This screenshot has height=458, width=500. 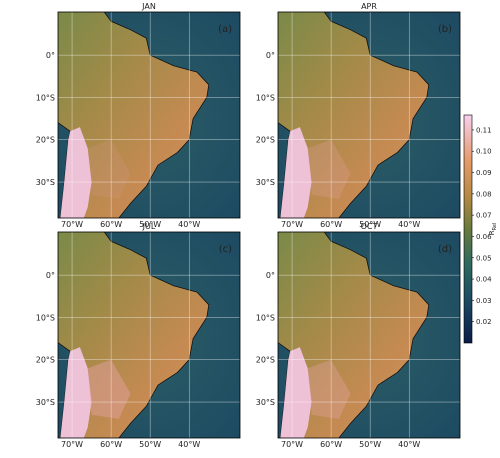 I want to click on panel-label: (b), so click(x=445, y=29).